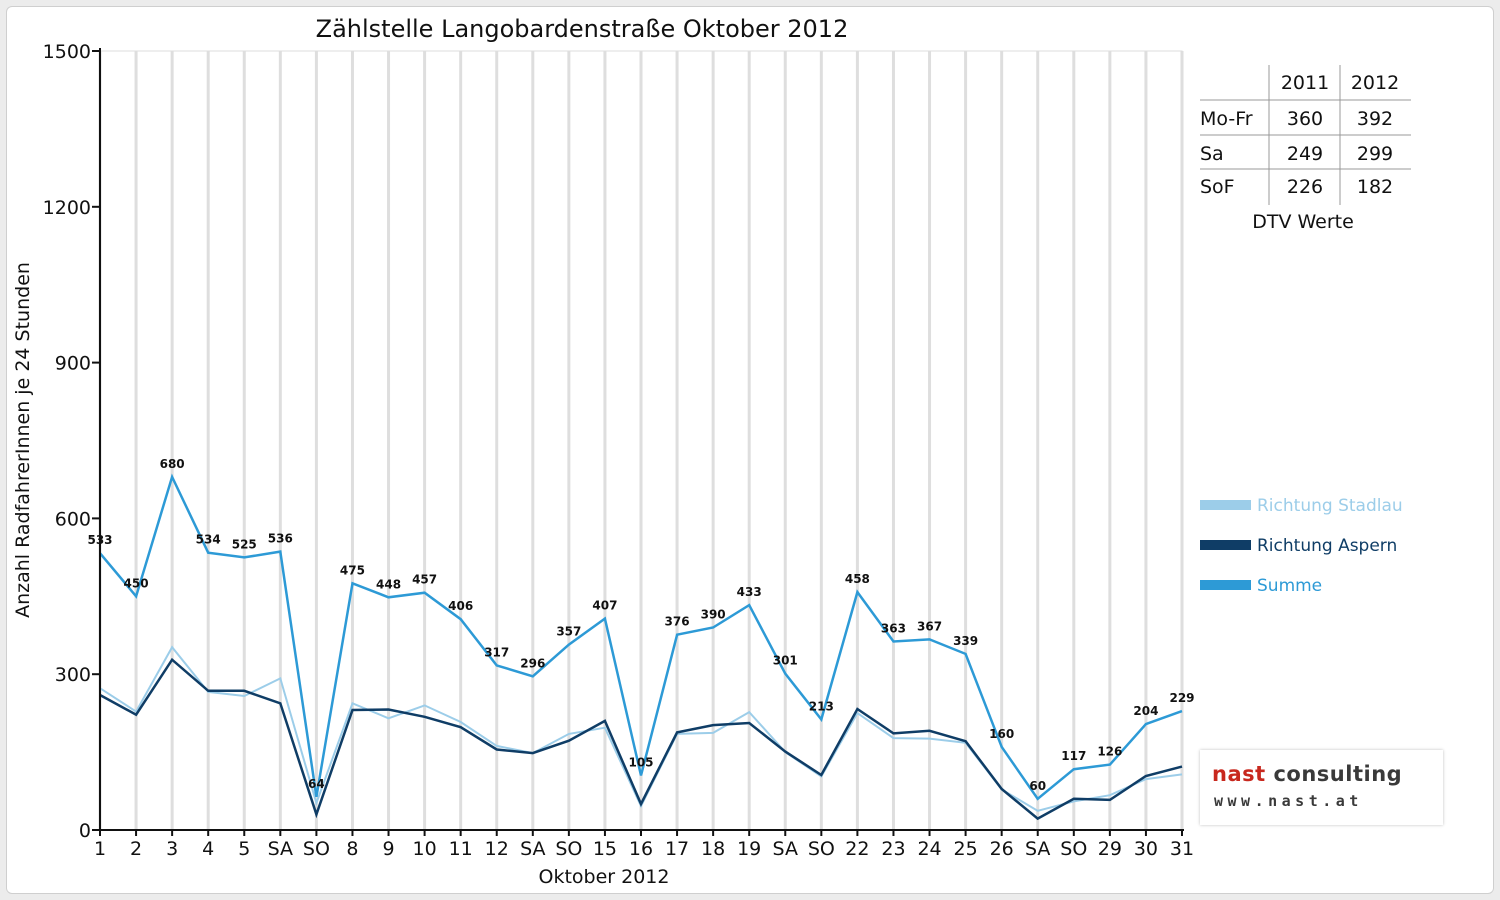 The height and width of the screenshot is (900, 1500). Describe the element at coordinates (1305, 154) in the screenshot. I see `table-cell: 249` at that location.